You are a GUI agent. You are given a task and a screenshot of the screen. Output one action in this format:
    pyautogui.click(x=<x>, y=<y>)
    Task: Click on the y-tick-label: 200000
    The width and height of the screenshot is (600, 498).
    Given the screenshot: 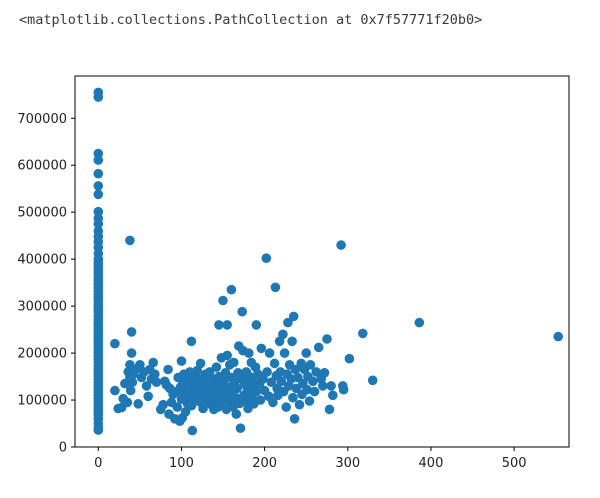 What is the action you would take?
    pyautogui.click(x=42, y=354)
    